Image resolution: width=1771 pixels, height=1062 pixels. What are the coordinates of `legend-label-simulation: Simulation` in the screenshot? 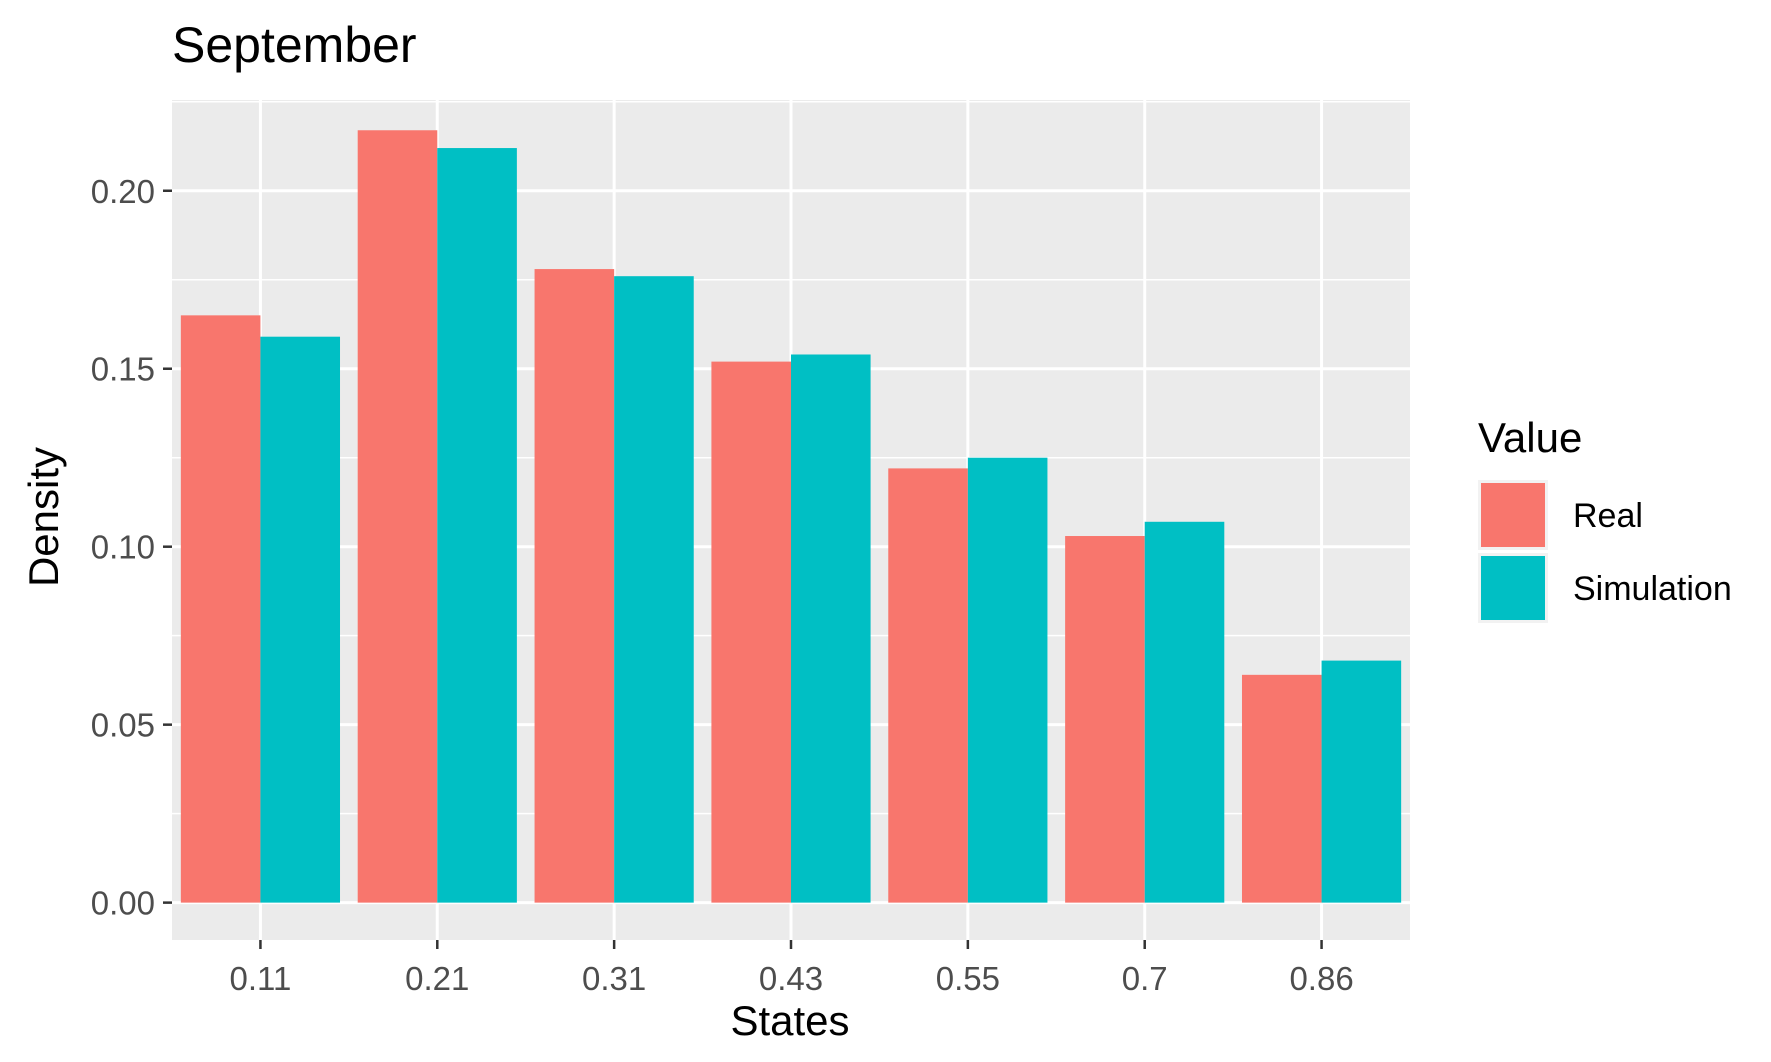 It's located at (1652, 589).